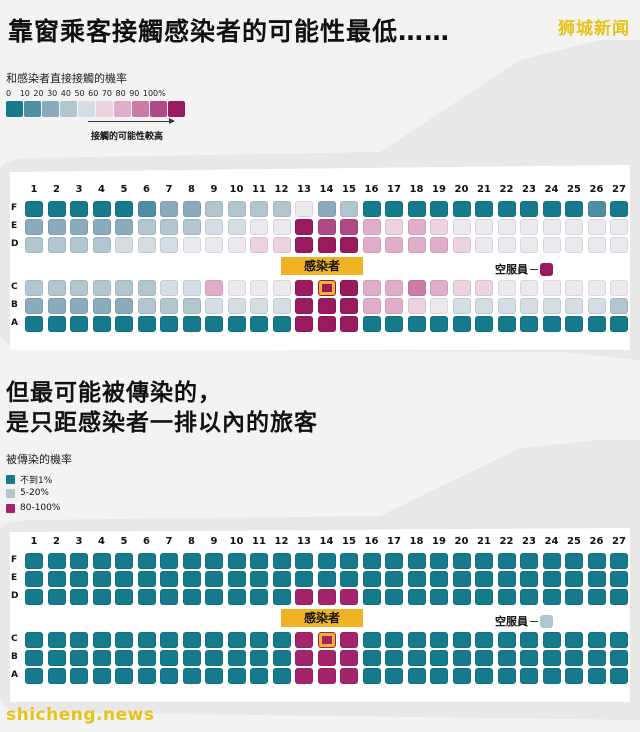 The width and height of the screenshot is (640, 732). Describe the element at coordinates (596, 658) in the screenshot. I see `seat-26B` at that location.